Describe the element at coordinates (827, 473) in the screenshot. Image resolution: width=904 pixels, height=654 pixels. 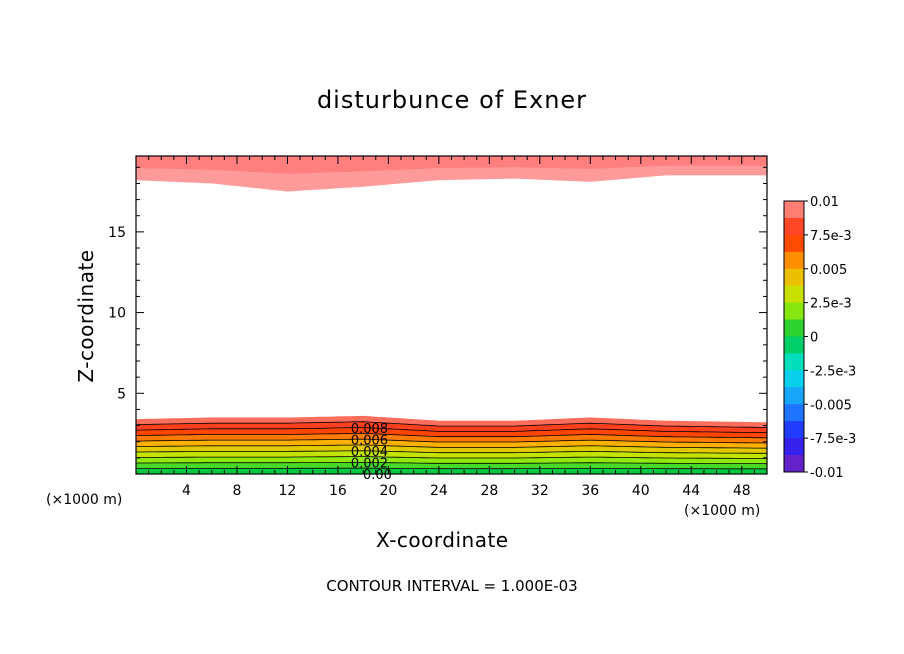
I see `colorbar-label: -0.01` at that location.